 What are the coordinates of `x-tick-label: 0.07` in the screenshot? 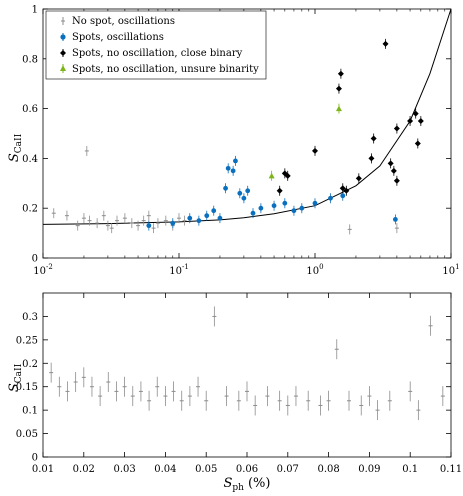 It's located at (288, 469).